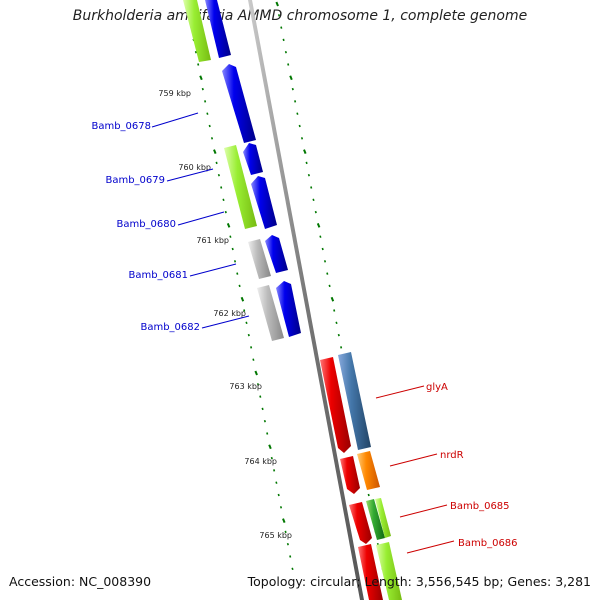  Describe the element at coordinates (194, 167) in the screenshot. I see `kbp-label: 760 kbp` at that location.